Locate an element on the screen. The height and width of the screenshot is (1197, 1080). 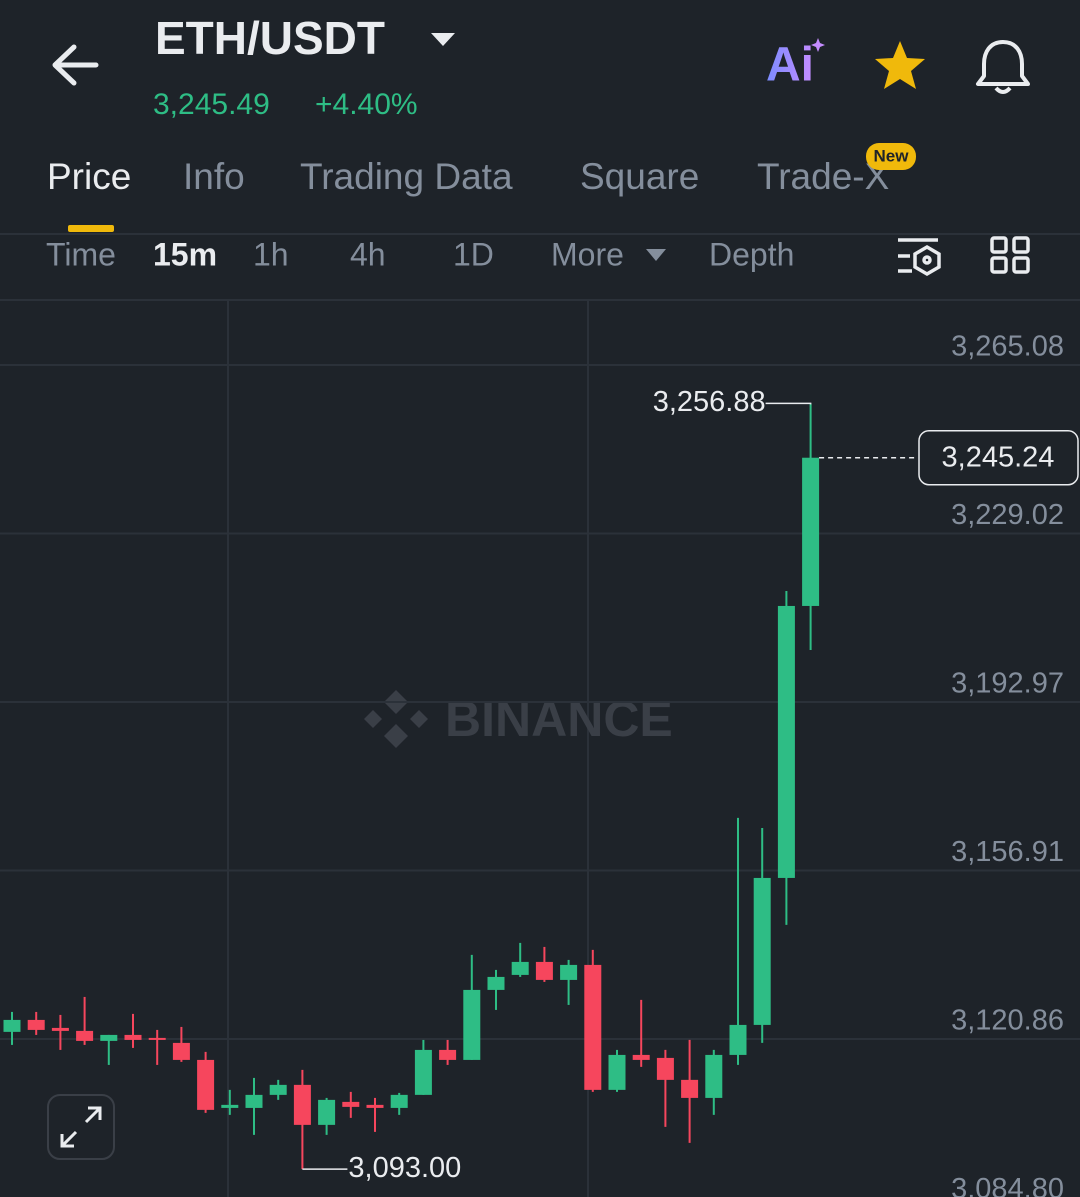
y-tick-label: 3,229.02 is located at coordinates (1007, 515).